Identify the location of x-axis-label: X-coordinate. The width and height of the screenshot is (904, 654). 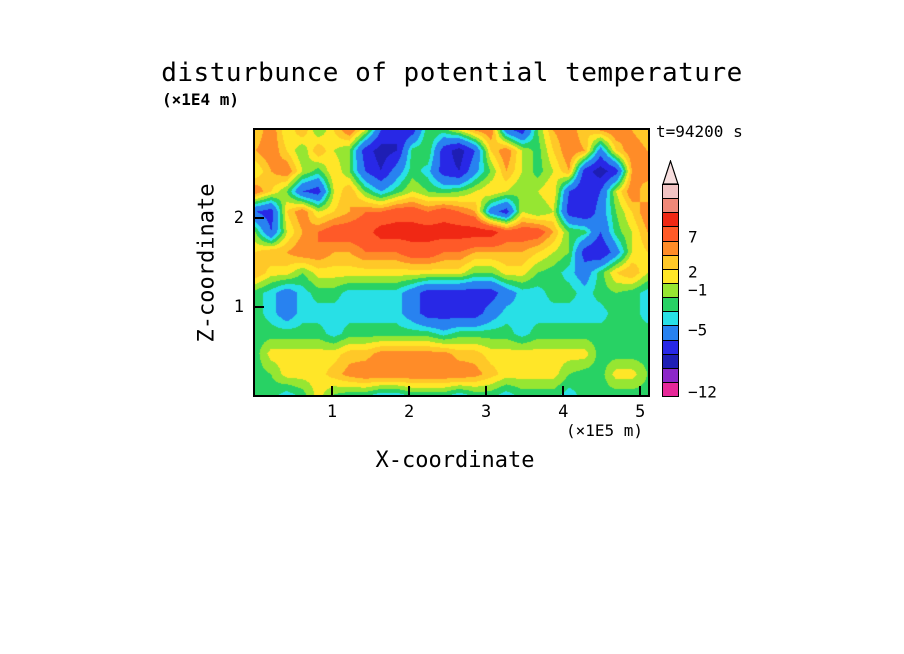
(455, 460).